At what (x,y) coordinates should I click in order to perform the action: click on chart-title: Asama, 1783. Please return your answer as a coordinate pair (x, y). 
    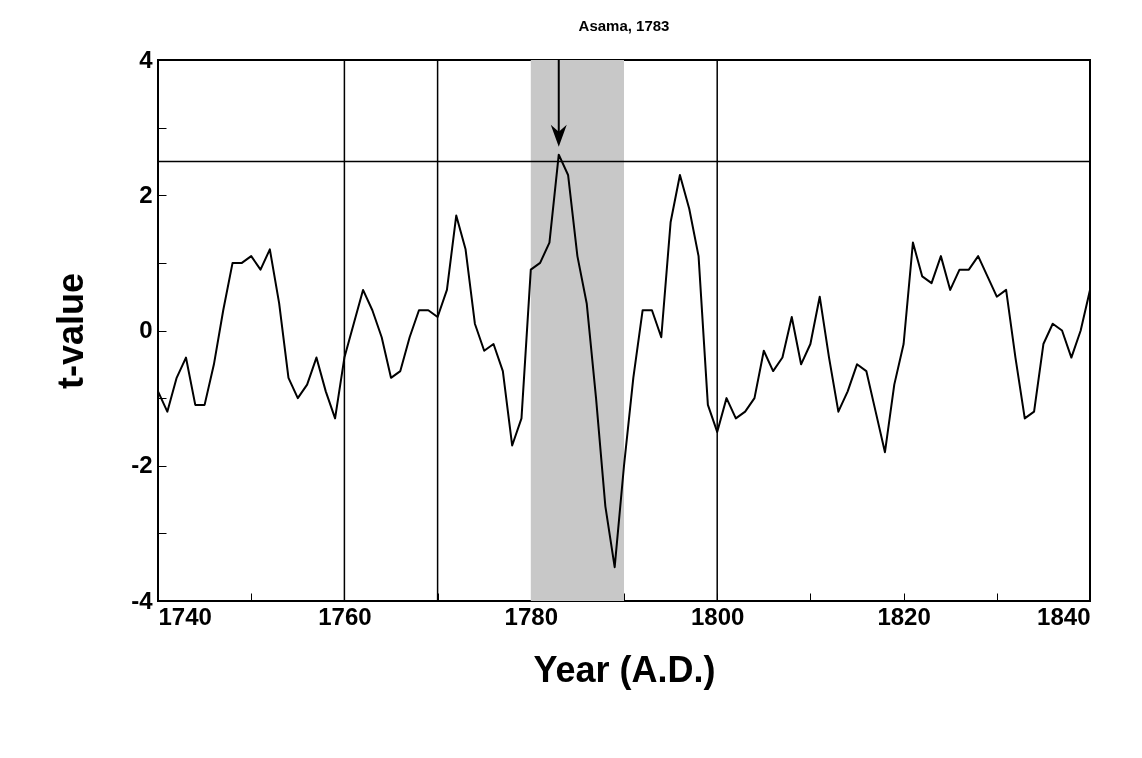
    Looking at the image, I should click on (624, 25).